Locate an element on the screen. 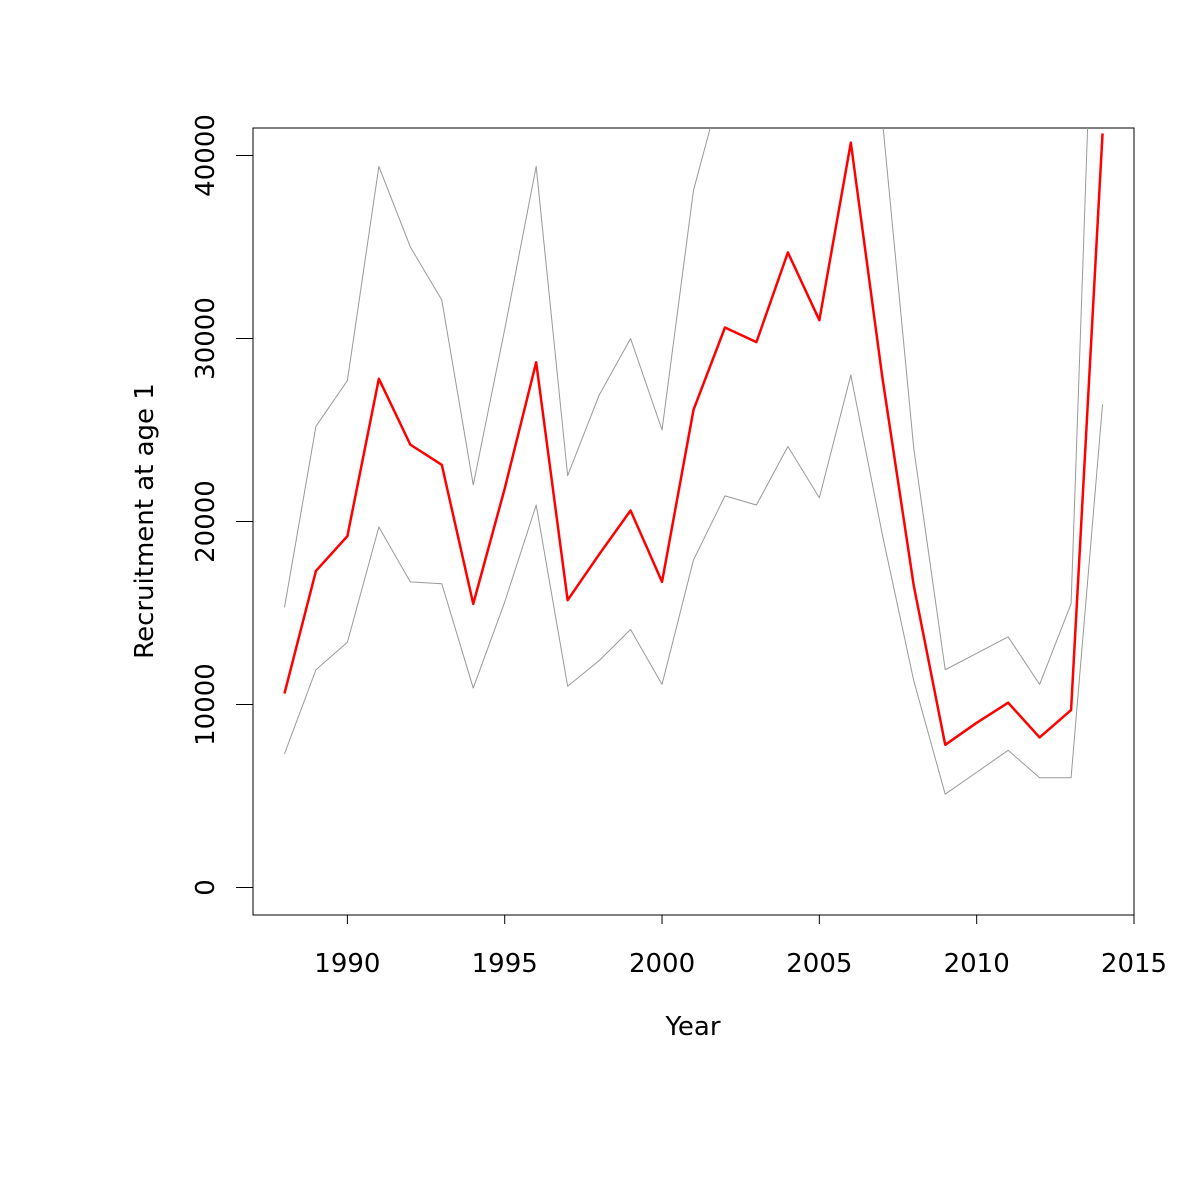 The height and width of the screenshot is (1200, 1200). y-tick-label: 20000 is located at coordinates (206, 521).